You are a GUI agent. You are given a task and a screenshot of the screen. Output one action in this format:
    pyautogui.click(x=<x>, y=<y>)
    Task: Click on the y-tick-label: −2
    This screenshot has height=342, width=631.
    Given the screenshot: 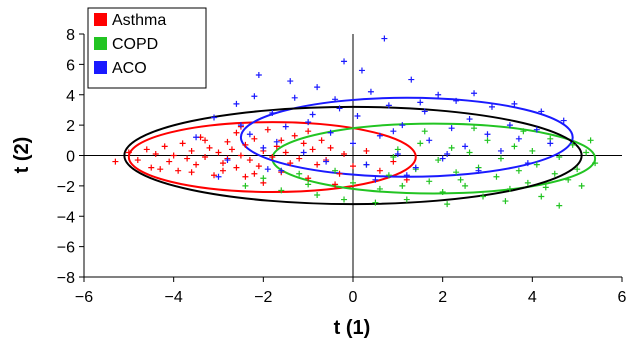 What is the action you would take?
    pyautogui.click(x=66, y=187)
    